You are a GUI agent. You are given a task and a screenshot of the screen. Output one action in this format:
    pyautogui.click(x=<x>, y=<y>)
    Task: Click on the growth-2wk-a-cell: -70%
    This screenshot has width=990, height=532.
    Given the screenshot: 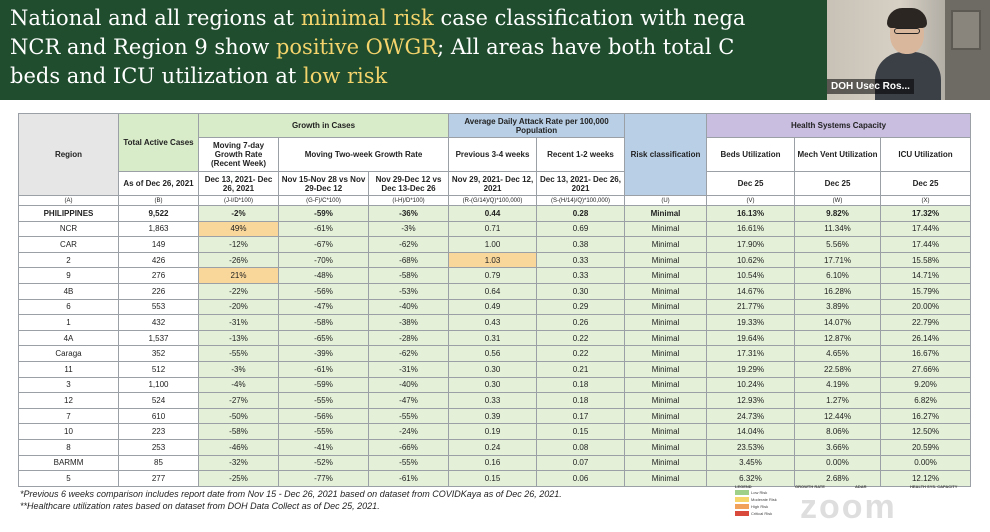 What is the action you would take?
    pyautogui.click(x=323, y=260)
    